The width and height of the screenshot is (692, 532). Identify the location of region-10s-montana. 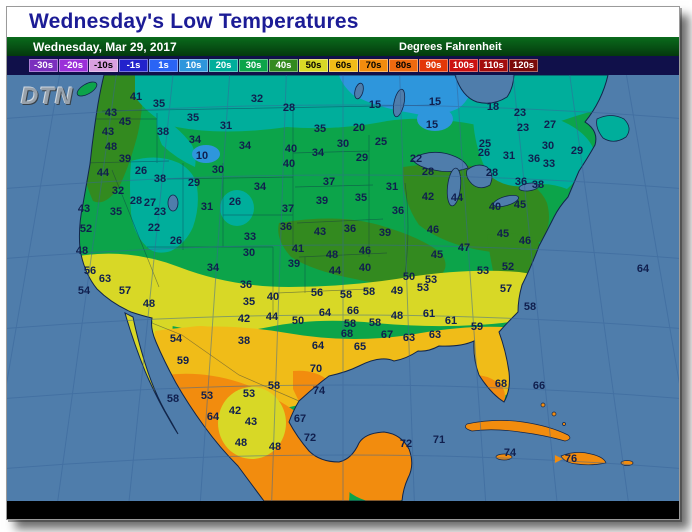
(206, 154).